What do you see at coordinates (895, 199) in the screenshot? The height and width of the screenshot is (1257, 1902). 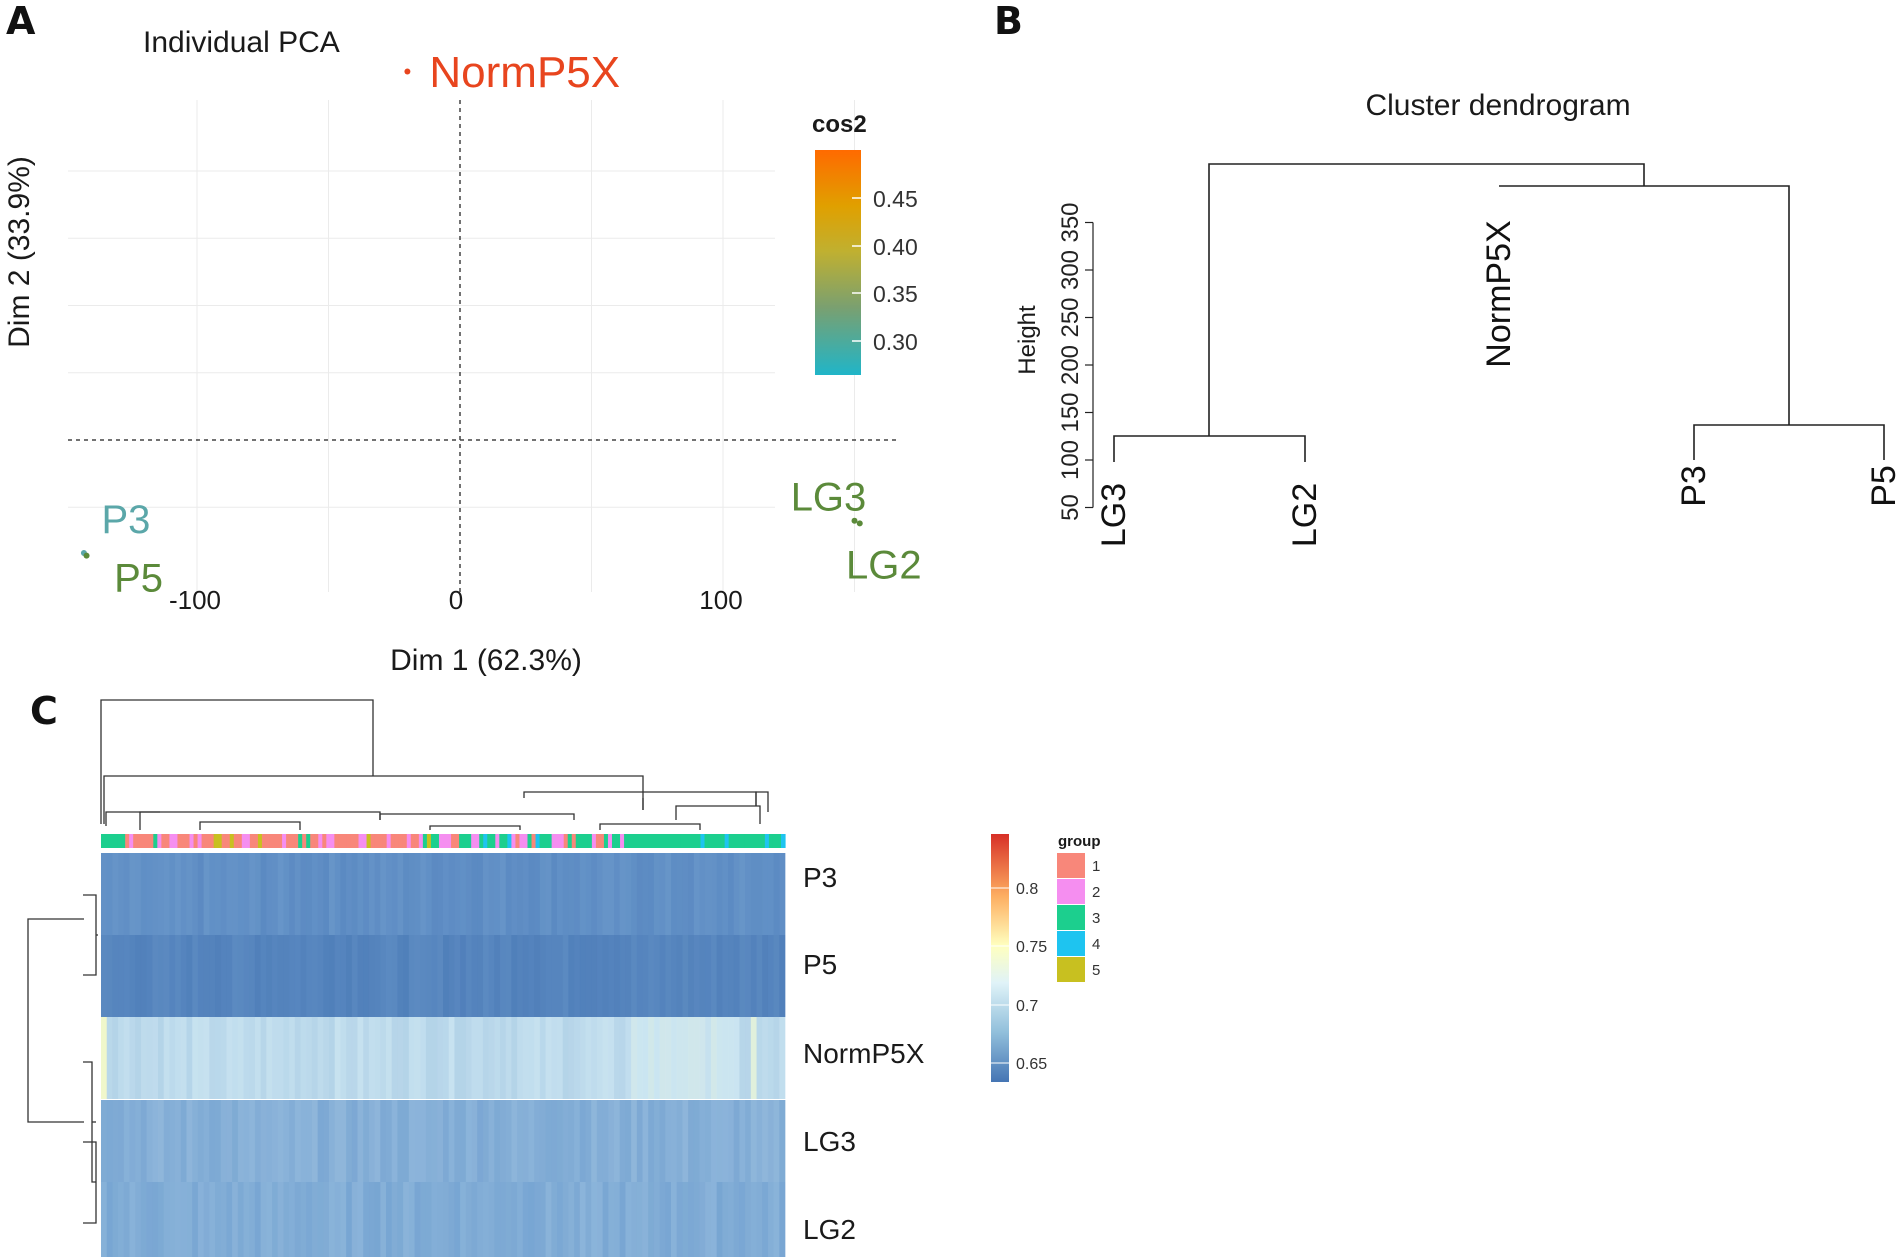 I see `cos2-tick-045: 0.45` at bounding box center [895, 199].